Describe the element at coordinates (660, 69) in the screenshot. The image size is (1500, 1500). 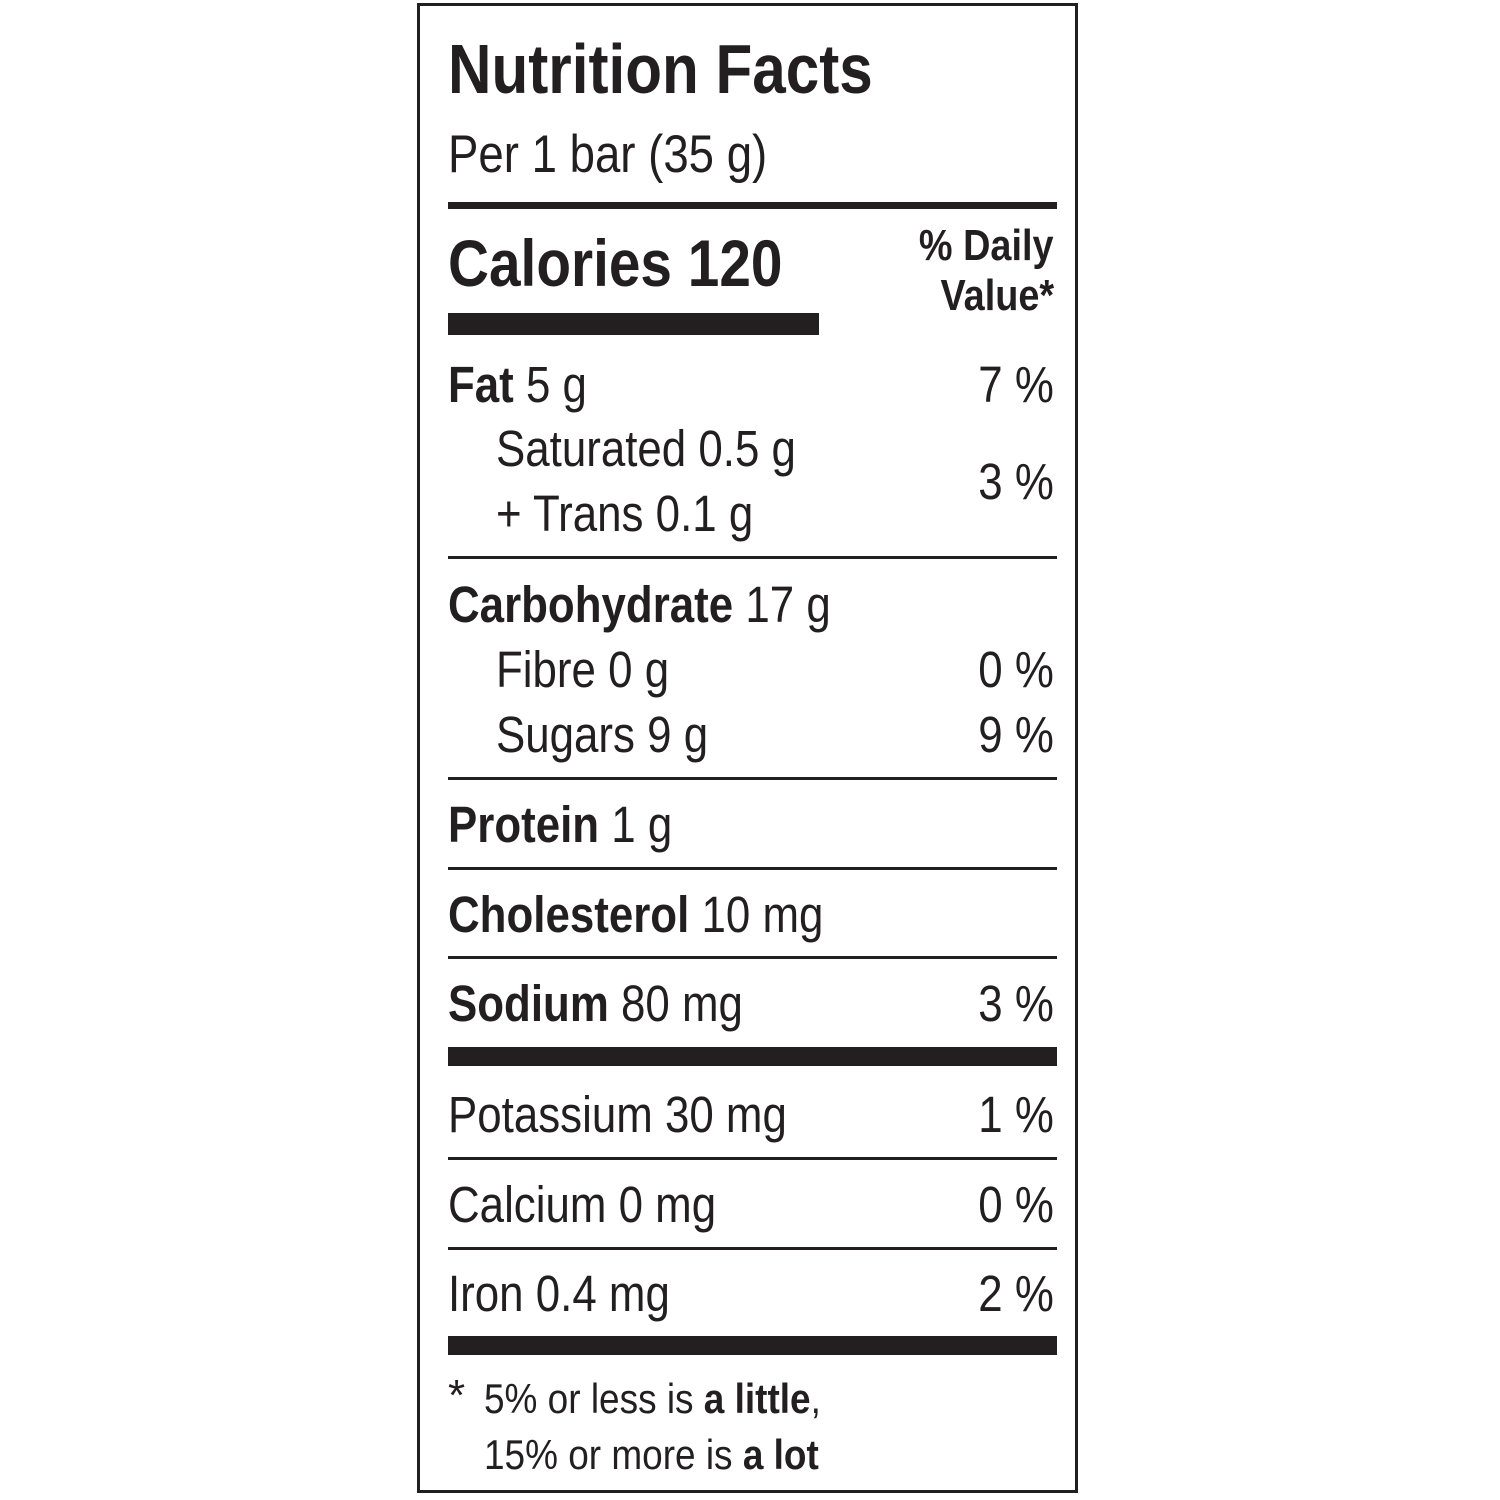
I see `label-title: Nutrition Facts` at that location.